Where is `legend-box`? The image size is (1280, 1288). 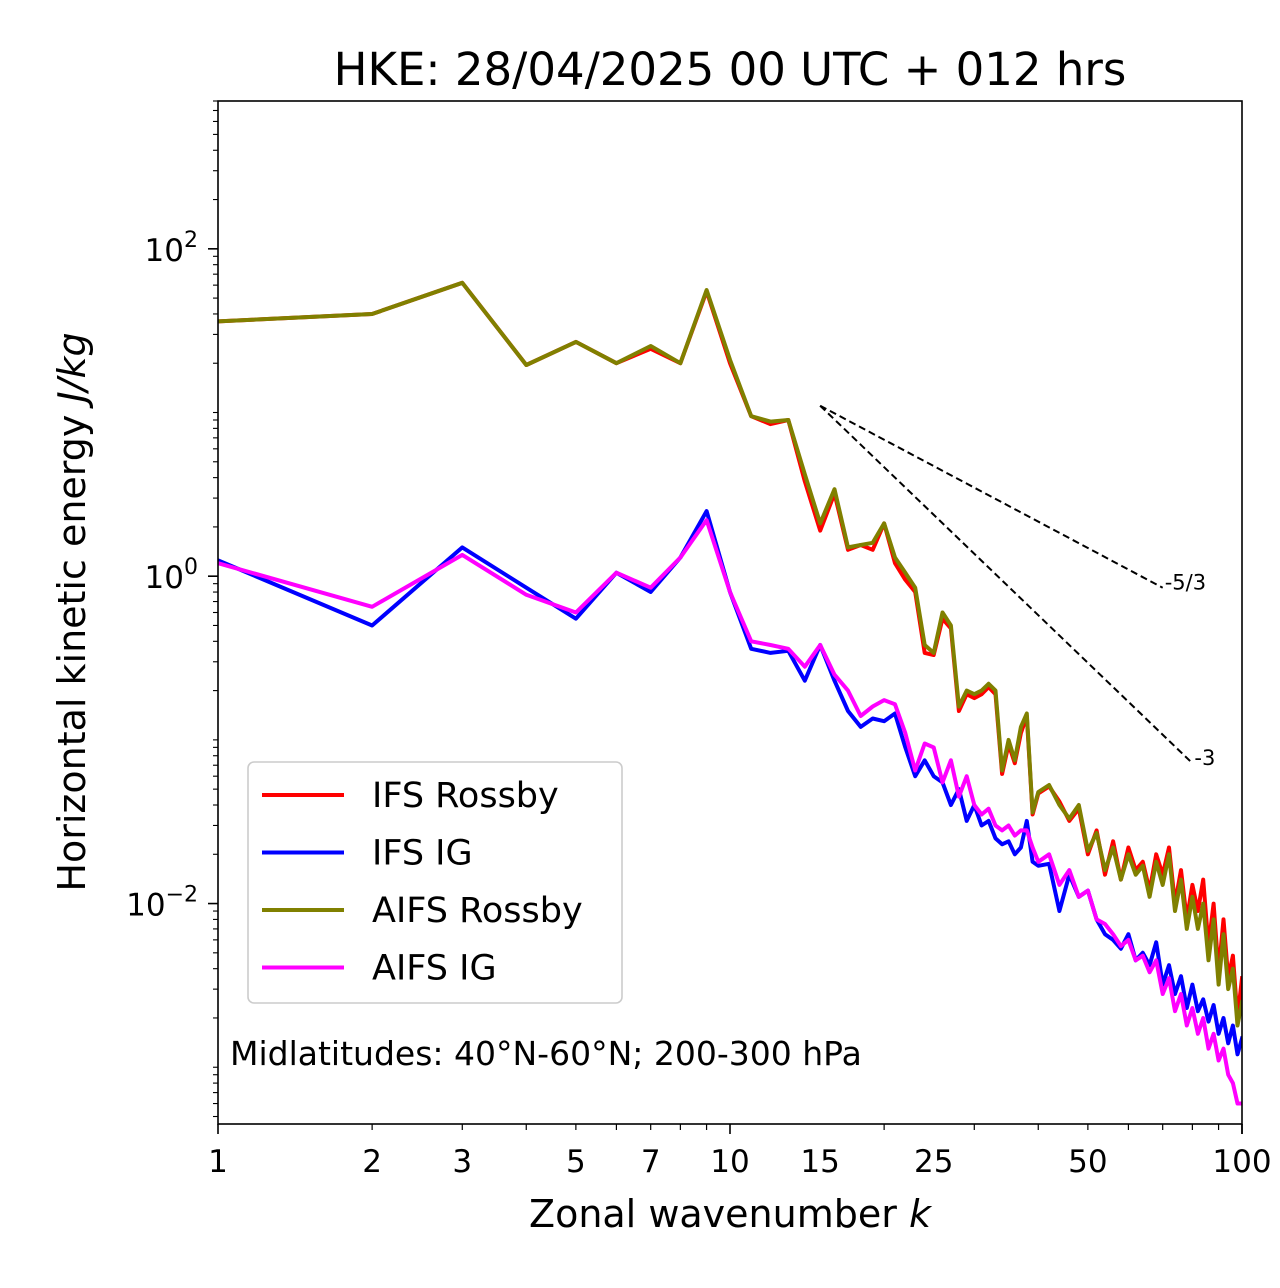 legend-box is located at coordinates (435, 882).